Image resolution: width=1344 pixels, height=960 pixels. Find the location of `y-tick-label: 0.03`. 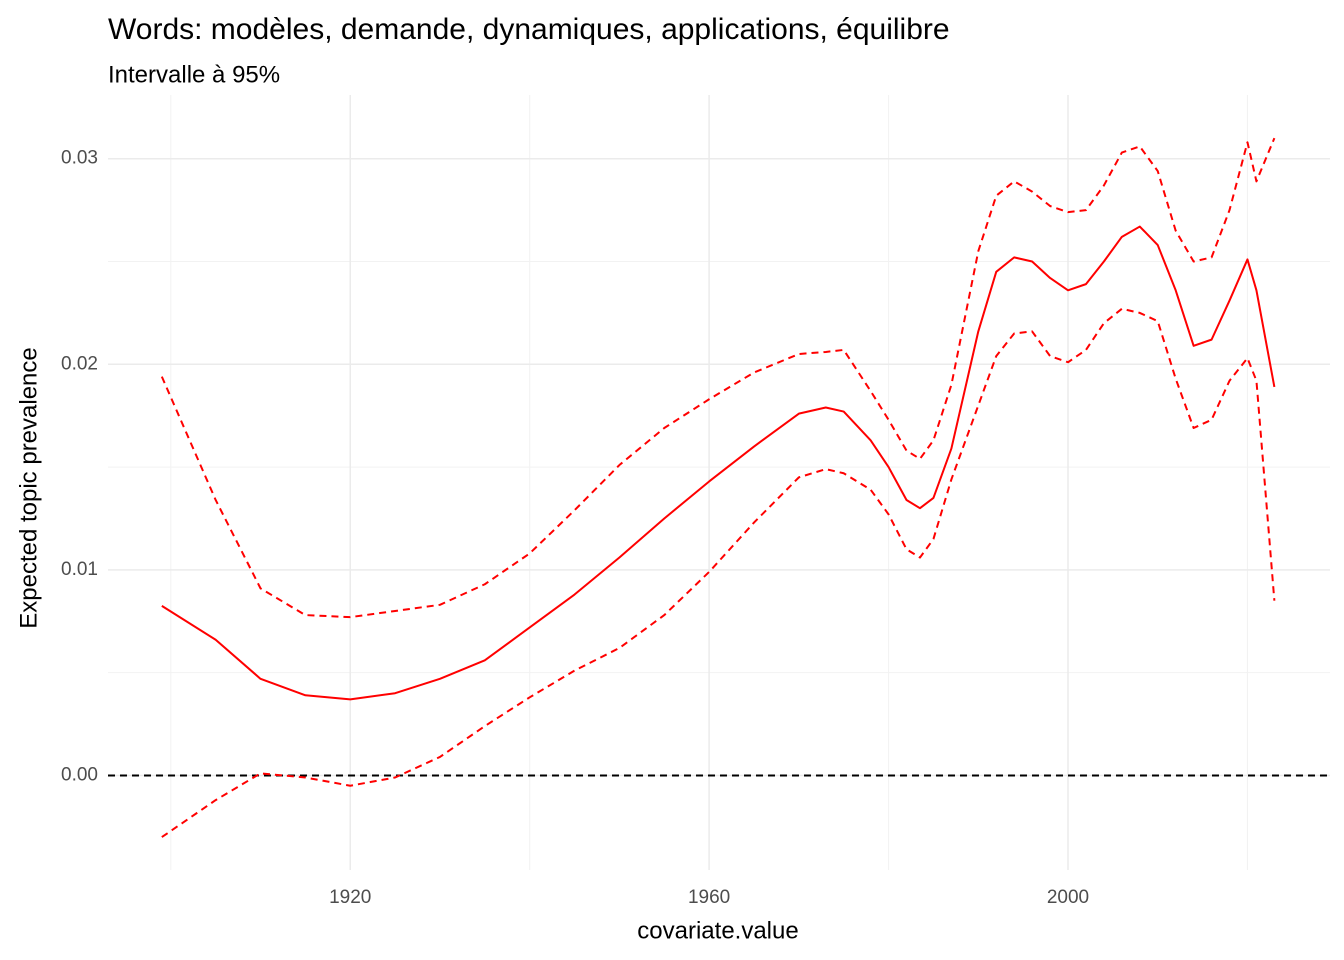

y-tick-label: 0.03 is located at coordinates (79, 158).